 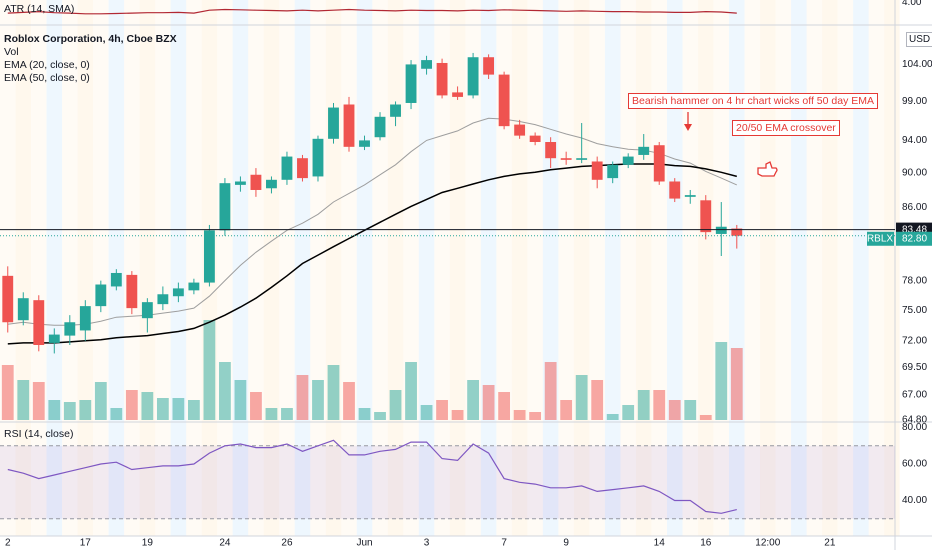 I want to click on y-tick-label: 75.00, so click(x=914, y=310).